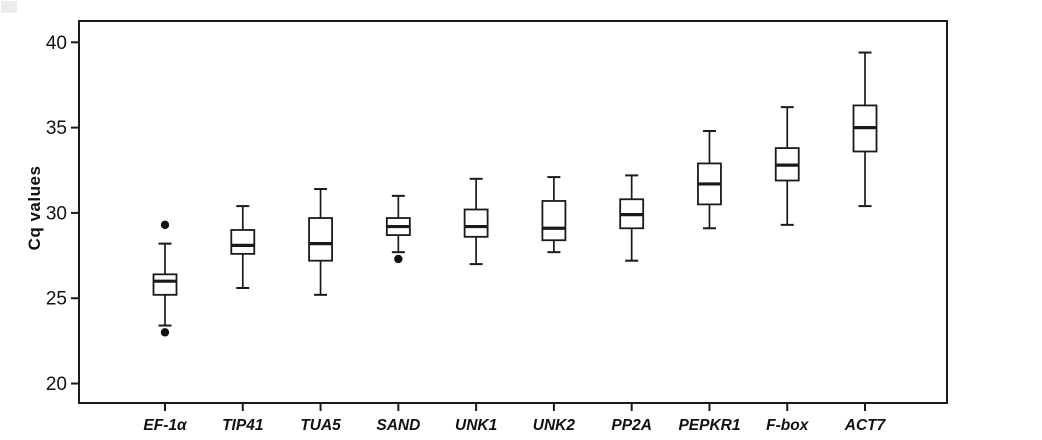  Describe the element at coordinates (476, 425) in the screenshot. I see `x-axis-tick-label-UNK1: UNK1` at that location.